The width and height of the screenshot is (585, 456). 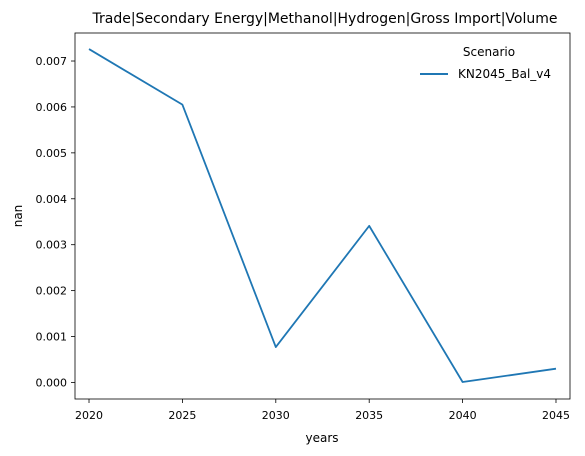 What do you see at coordinates (485, 63) in the screenshot?
I see `legend: Scenario KN2045_Bal_v4` at bounding box center [485, 63].